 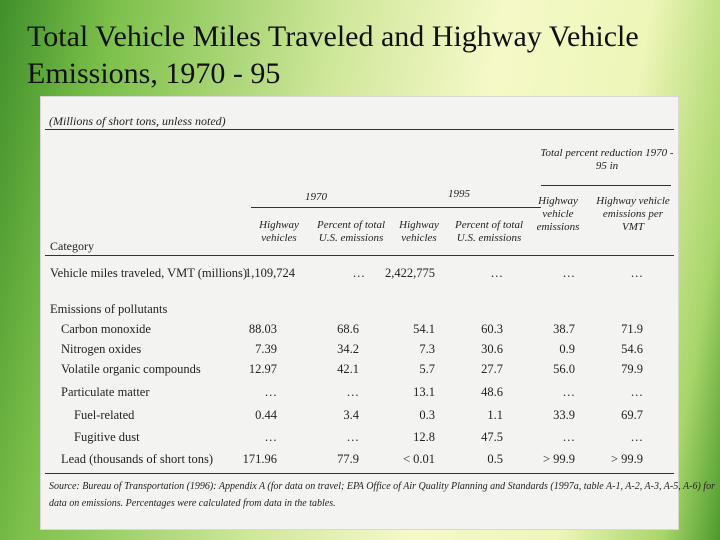 I want to click on category-header: Category, so click(x=72, y=246).